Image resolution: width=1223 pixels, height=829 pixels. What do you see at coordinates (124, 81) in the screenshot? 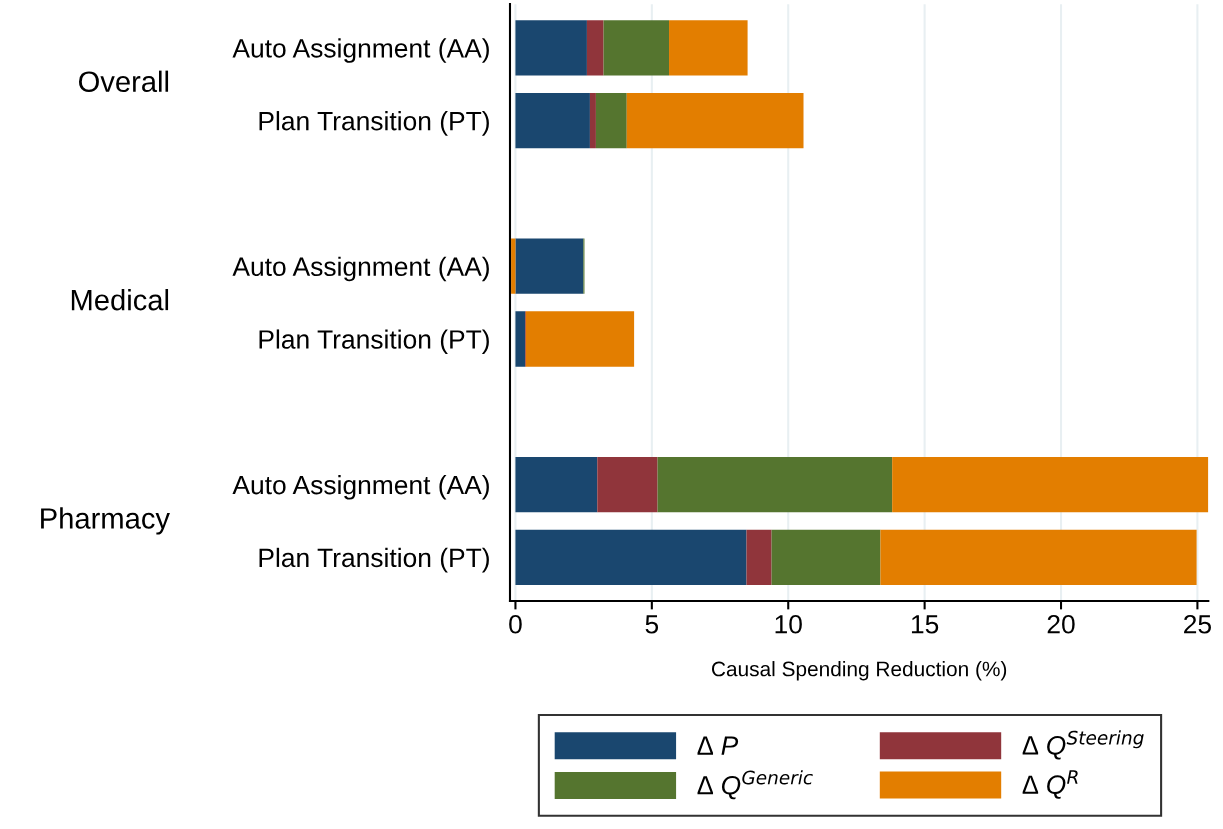
I see `text: Overall` at bounding box center [124, 81].